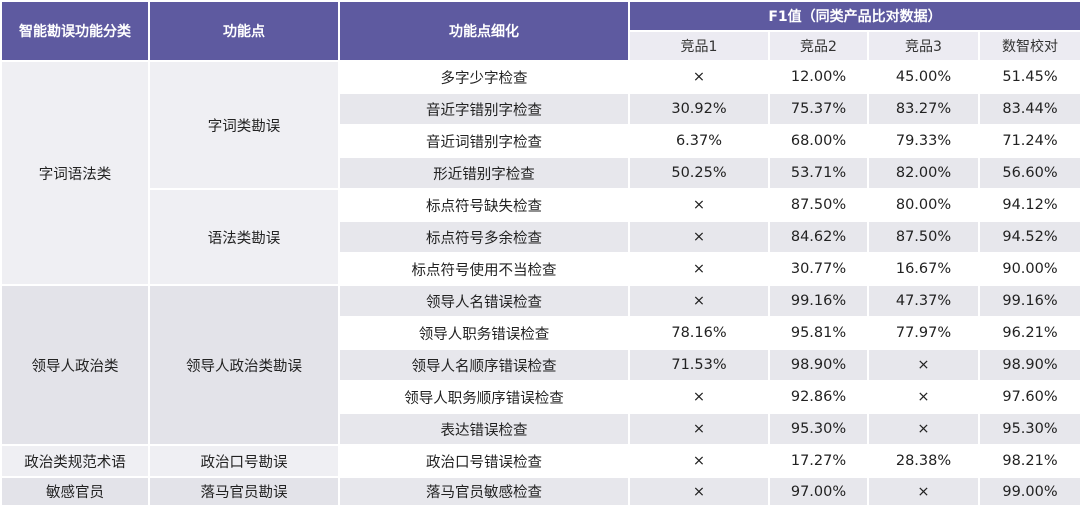  I want to click on header-feature-detail: 功能点细化, so click(484, 31).